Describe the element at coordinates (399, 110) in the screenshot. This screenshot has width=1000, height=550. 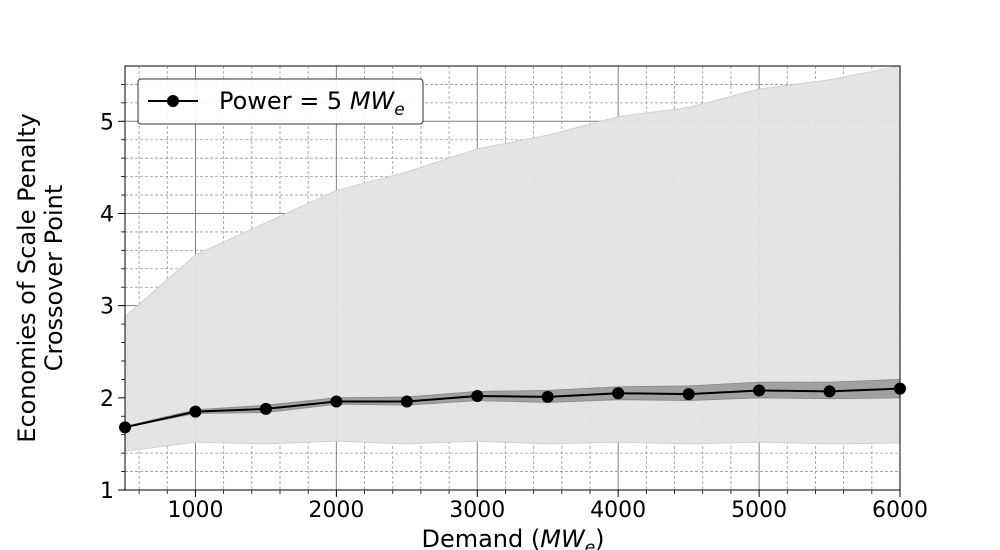
I see `legend-label-subscript: e` at that location.